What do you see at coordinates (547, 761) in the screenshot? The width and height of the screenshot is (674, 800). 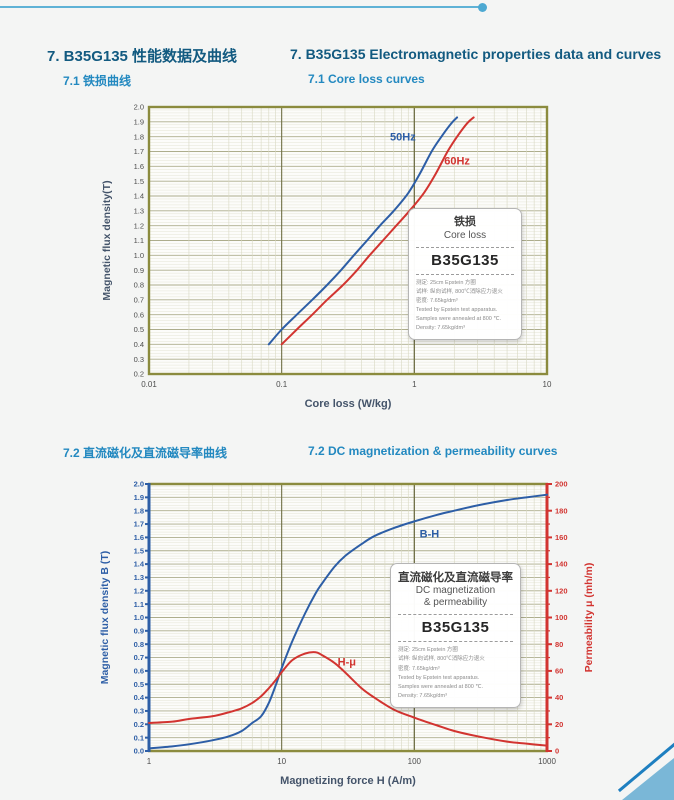 I see `svg-text: 1000` at bounding box center [547, 761].